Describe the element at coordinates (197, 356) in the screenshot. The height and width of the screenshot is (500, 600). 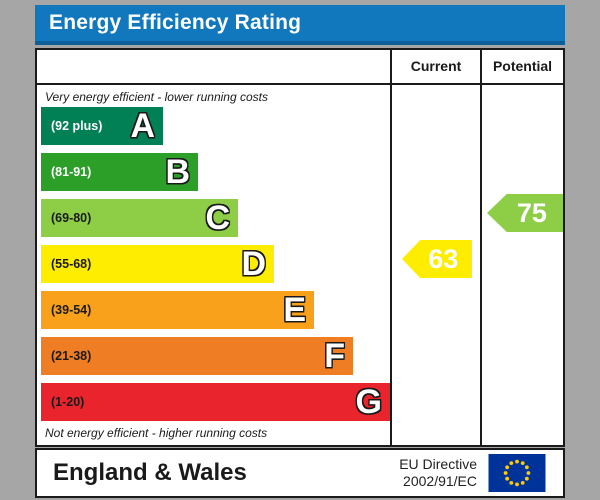
I see `band-row-f: (21-38) F` at that location.